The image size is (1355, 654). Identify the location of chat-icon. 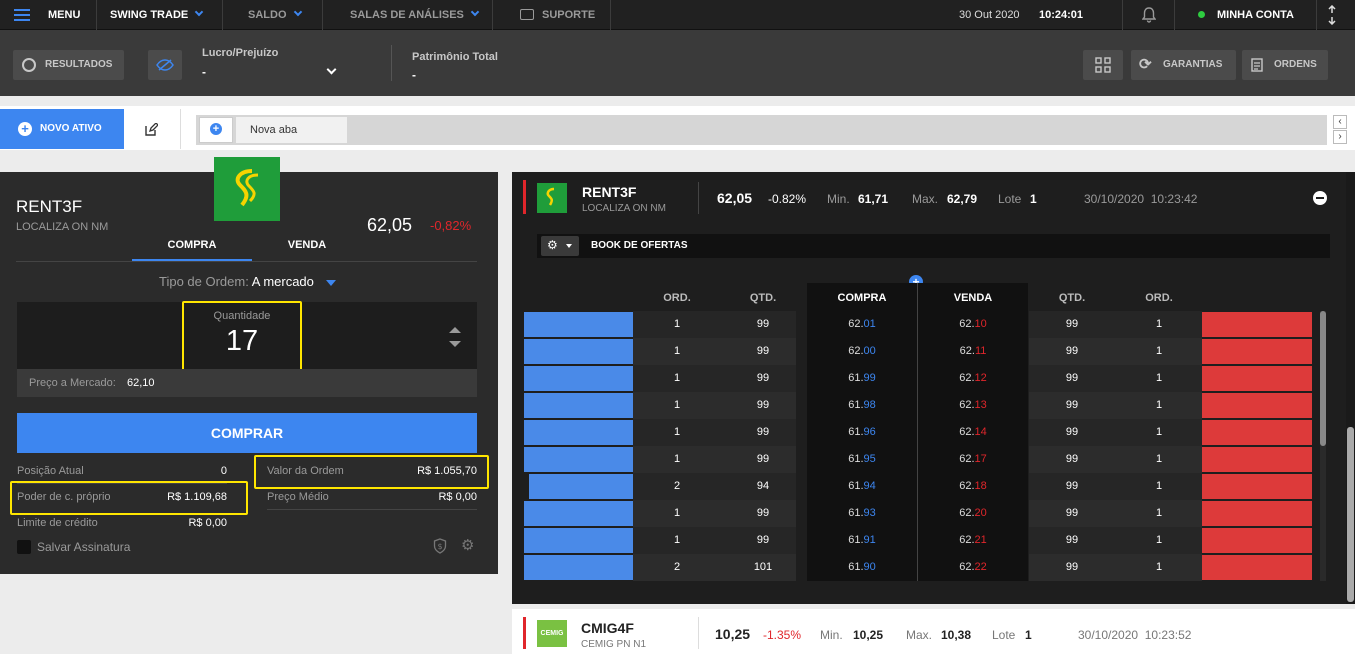
(527, 14).